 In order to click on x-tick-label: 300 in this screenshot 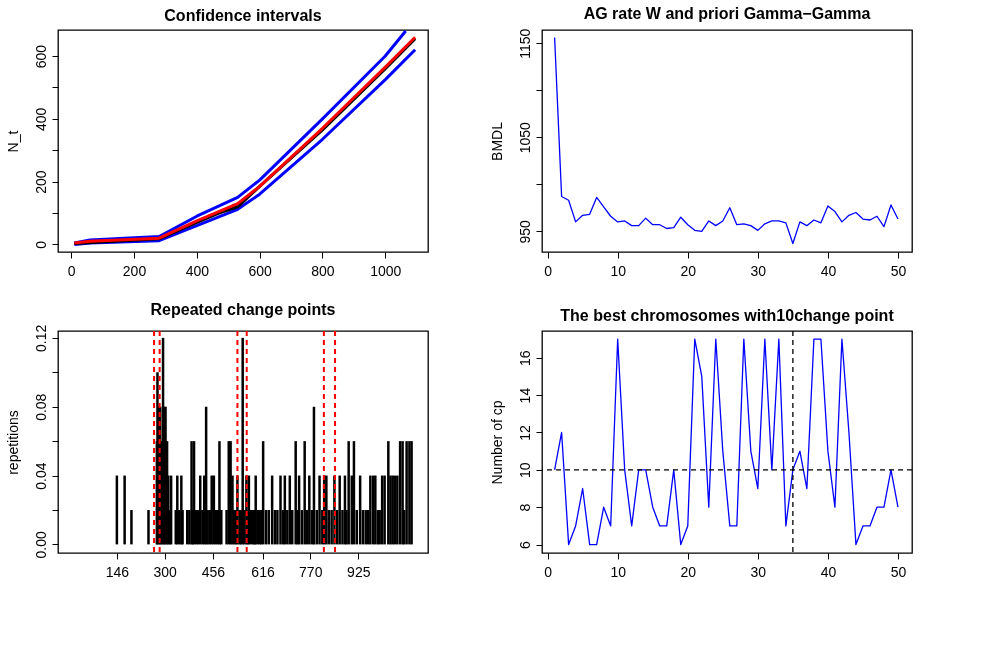, I will do `click(165, 571)`.